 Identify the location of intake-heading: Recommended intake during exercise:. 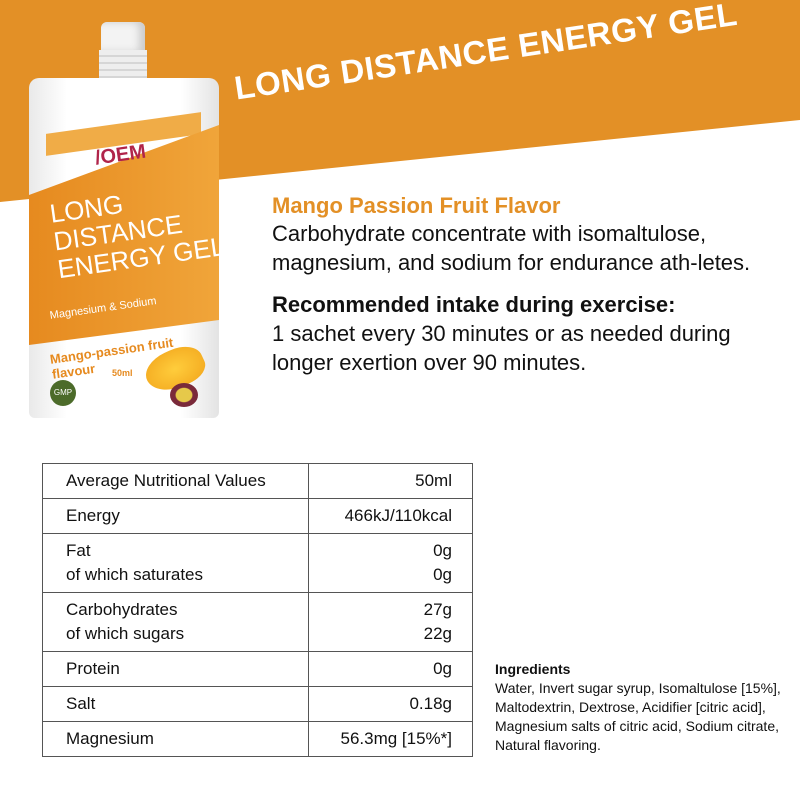
(474, 304).